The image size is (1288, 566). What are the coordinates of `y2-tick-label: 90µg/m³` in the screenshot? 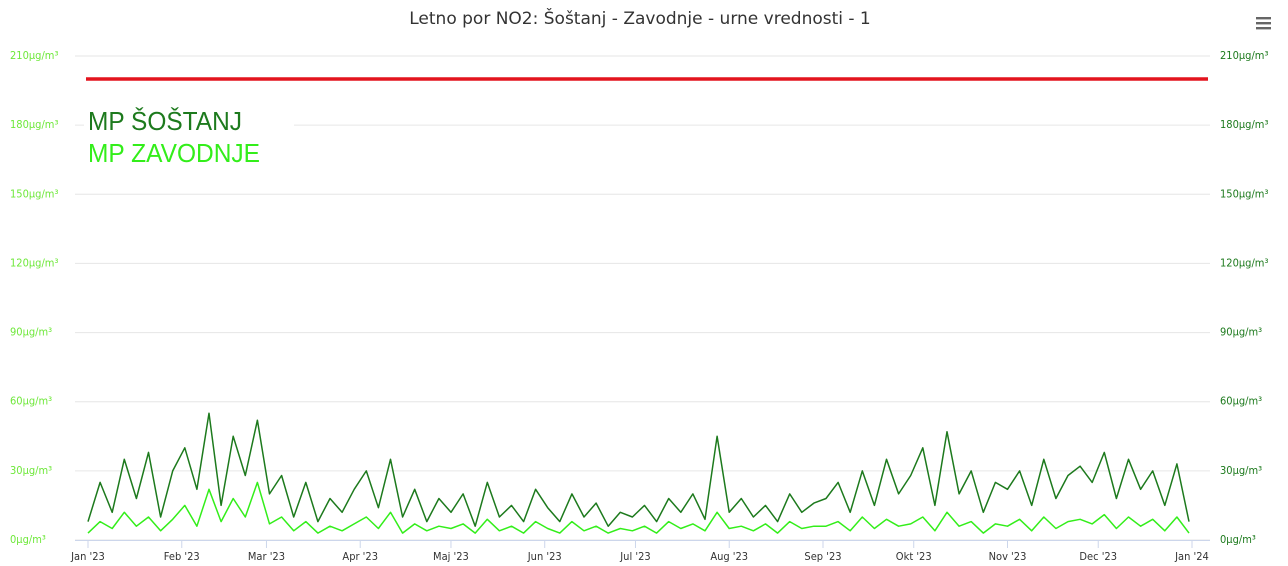 It's located at (1241, 332).